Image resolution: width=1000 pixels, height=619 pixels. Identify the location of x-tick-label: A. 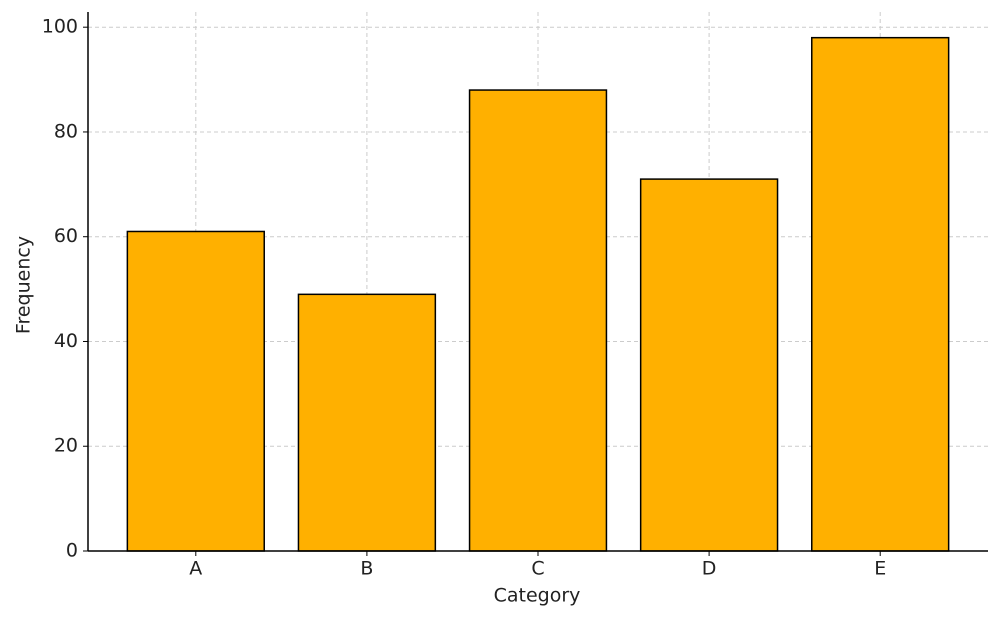
(195, 569).